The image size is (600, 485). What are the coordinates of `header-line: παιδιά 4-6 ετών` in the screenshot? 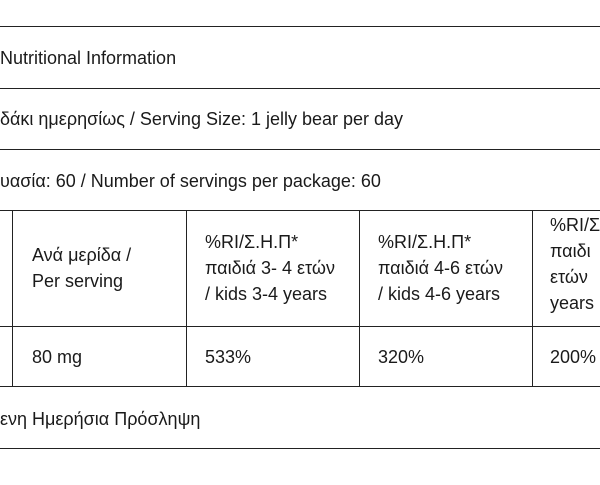 It's located at (440, 268).